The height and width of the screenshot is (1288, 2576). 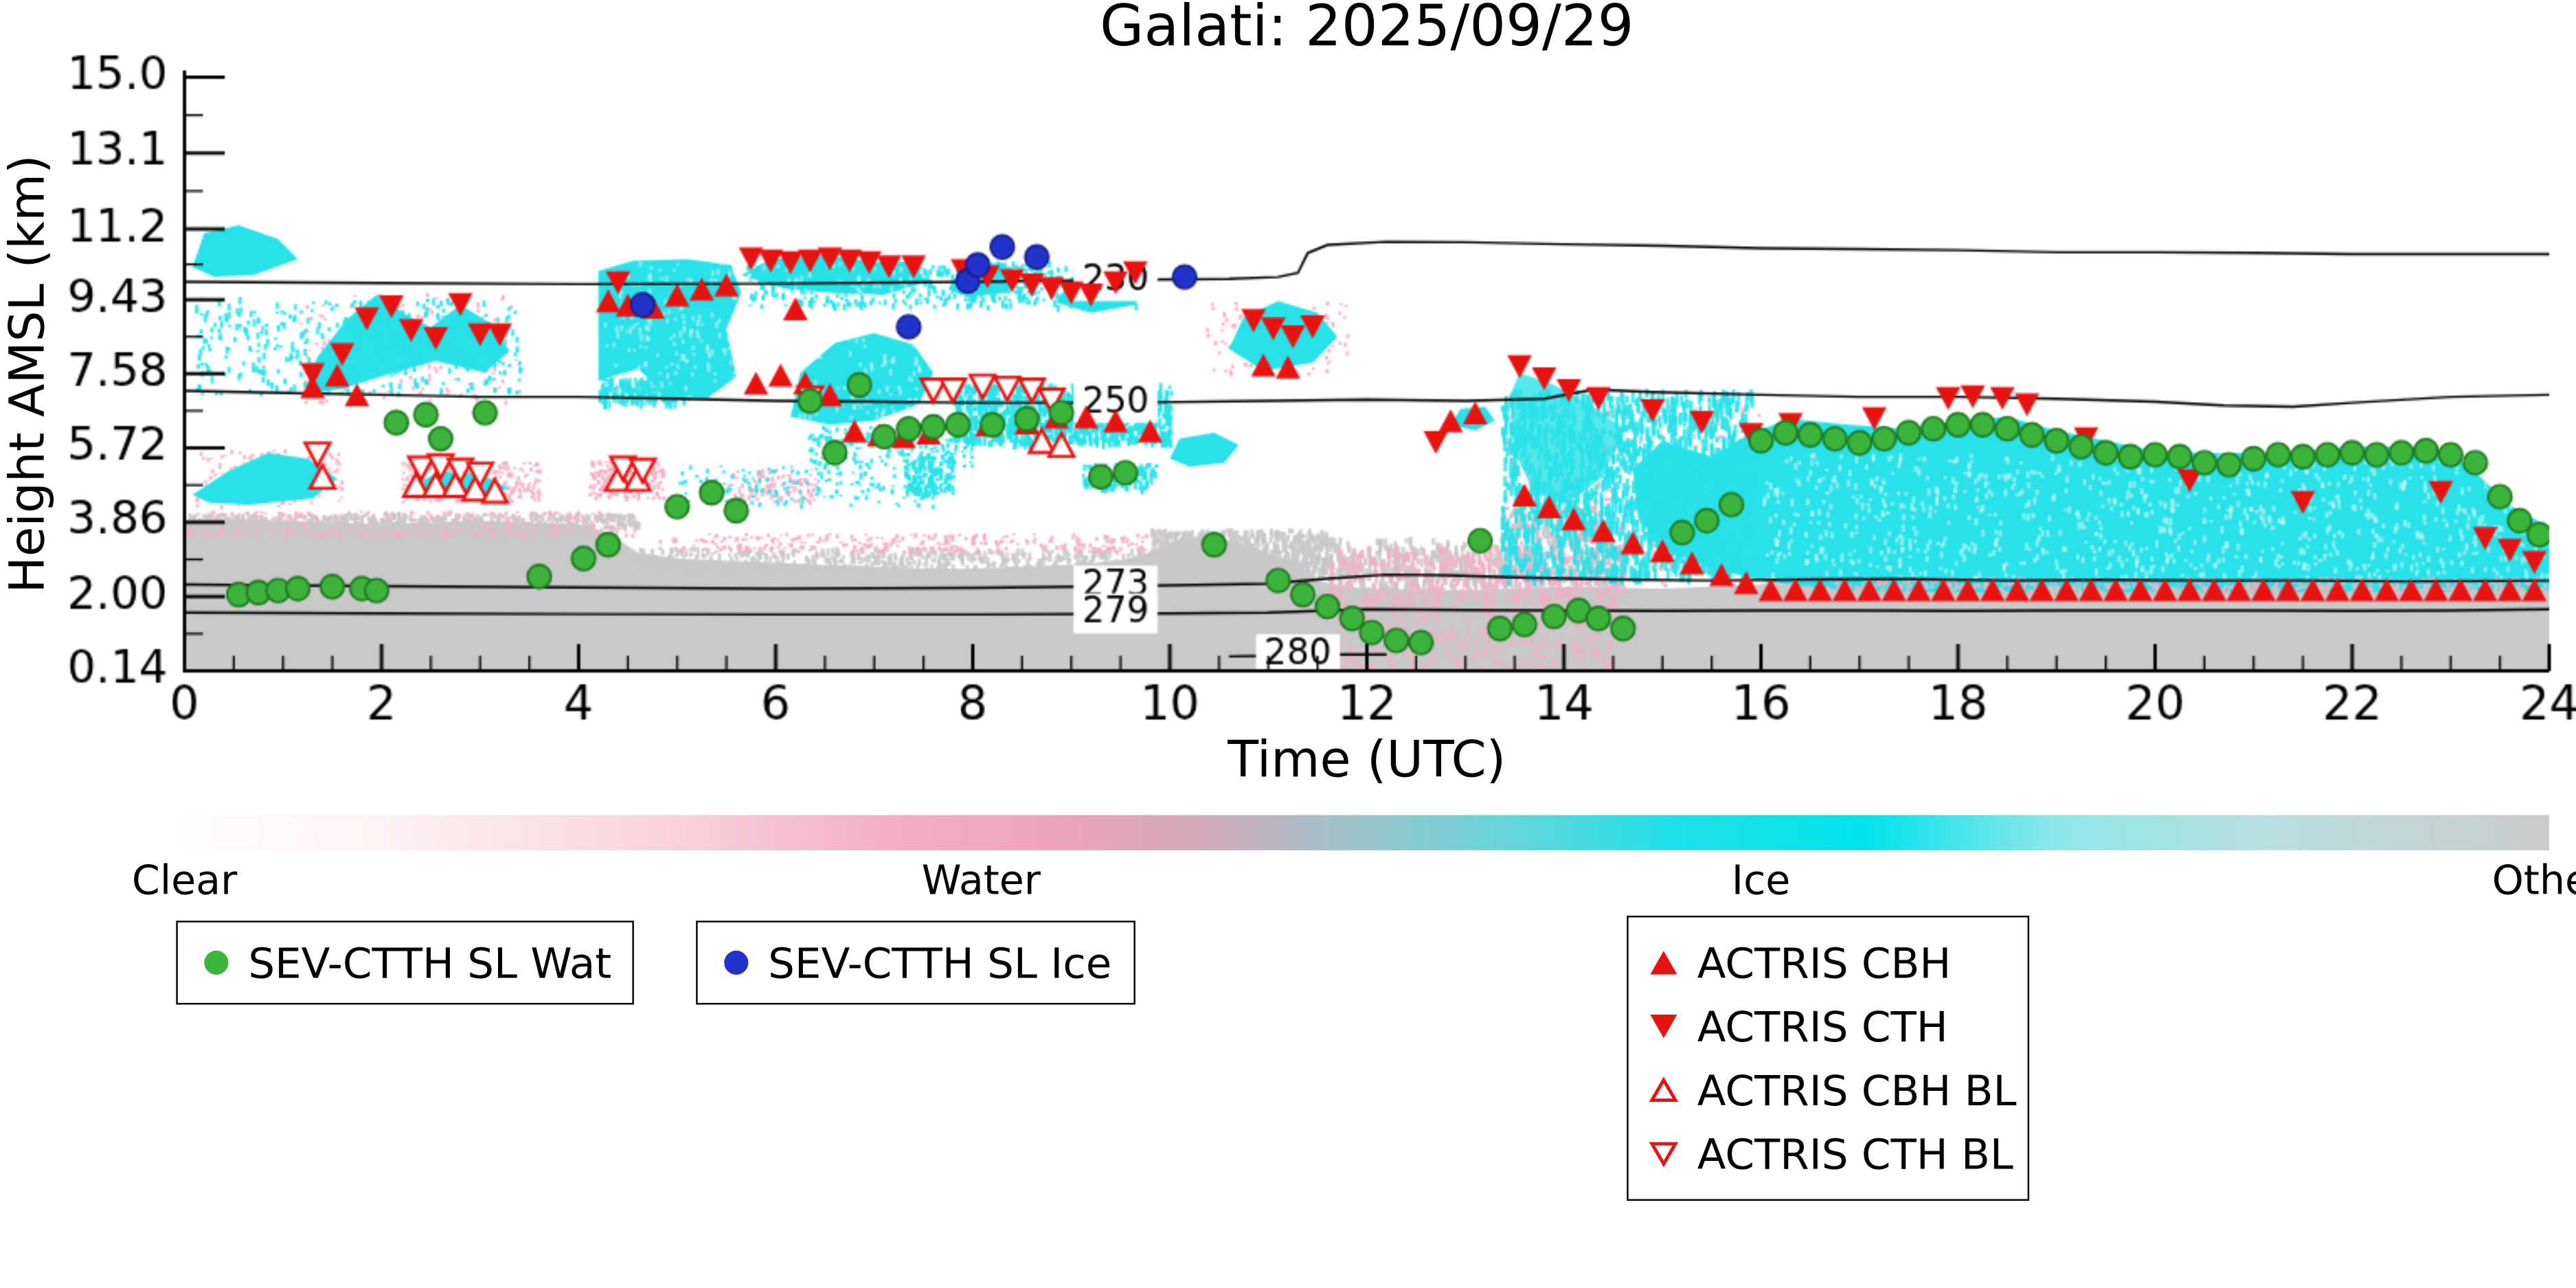 What do you see at coordinates (1664, 1154) in the screenshot?
I see `red-open-triangle-down-icon` at bounding box center [1664, 1154].